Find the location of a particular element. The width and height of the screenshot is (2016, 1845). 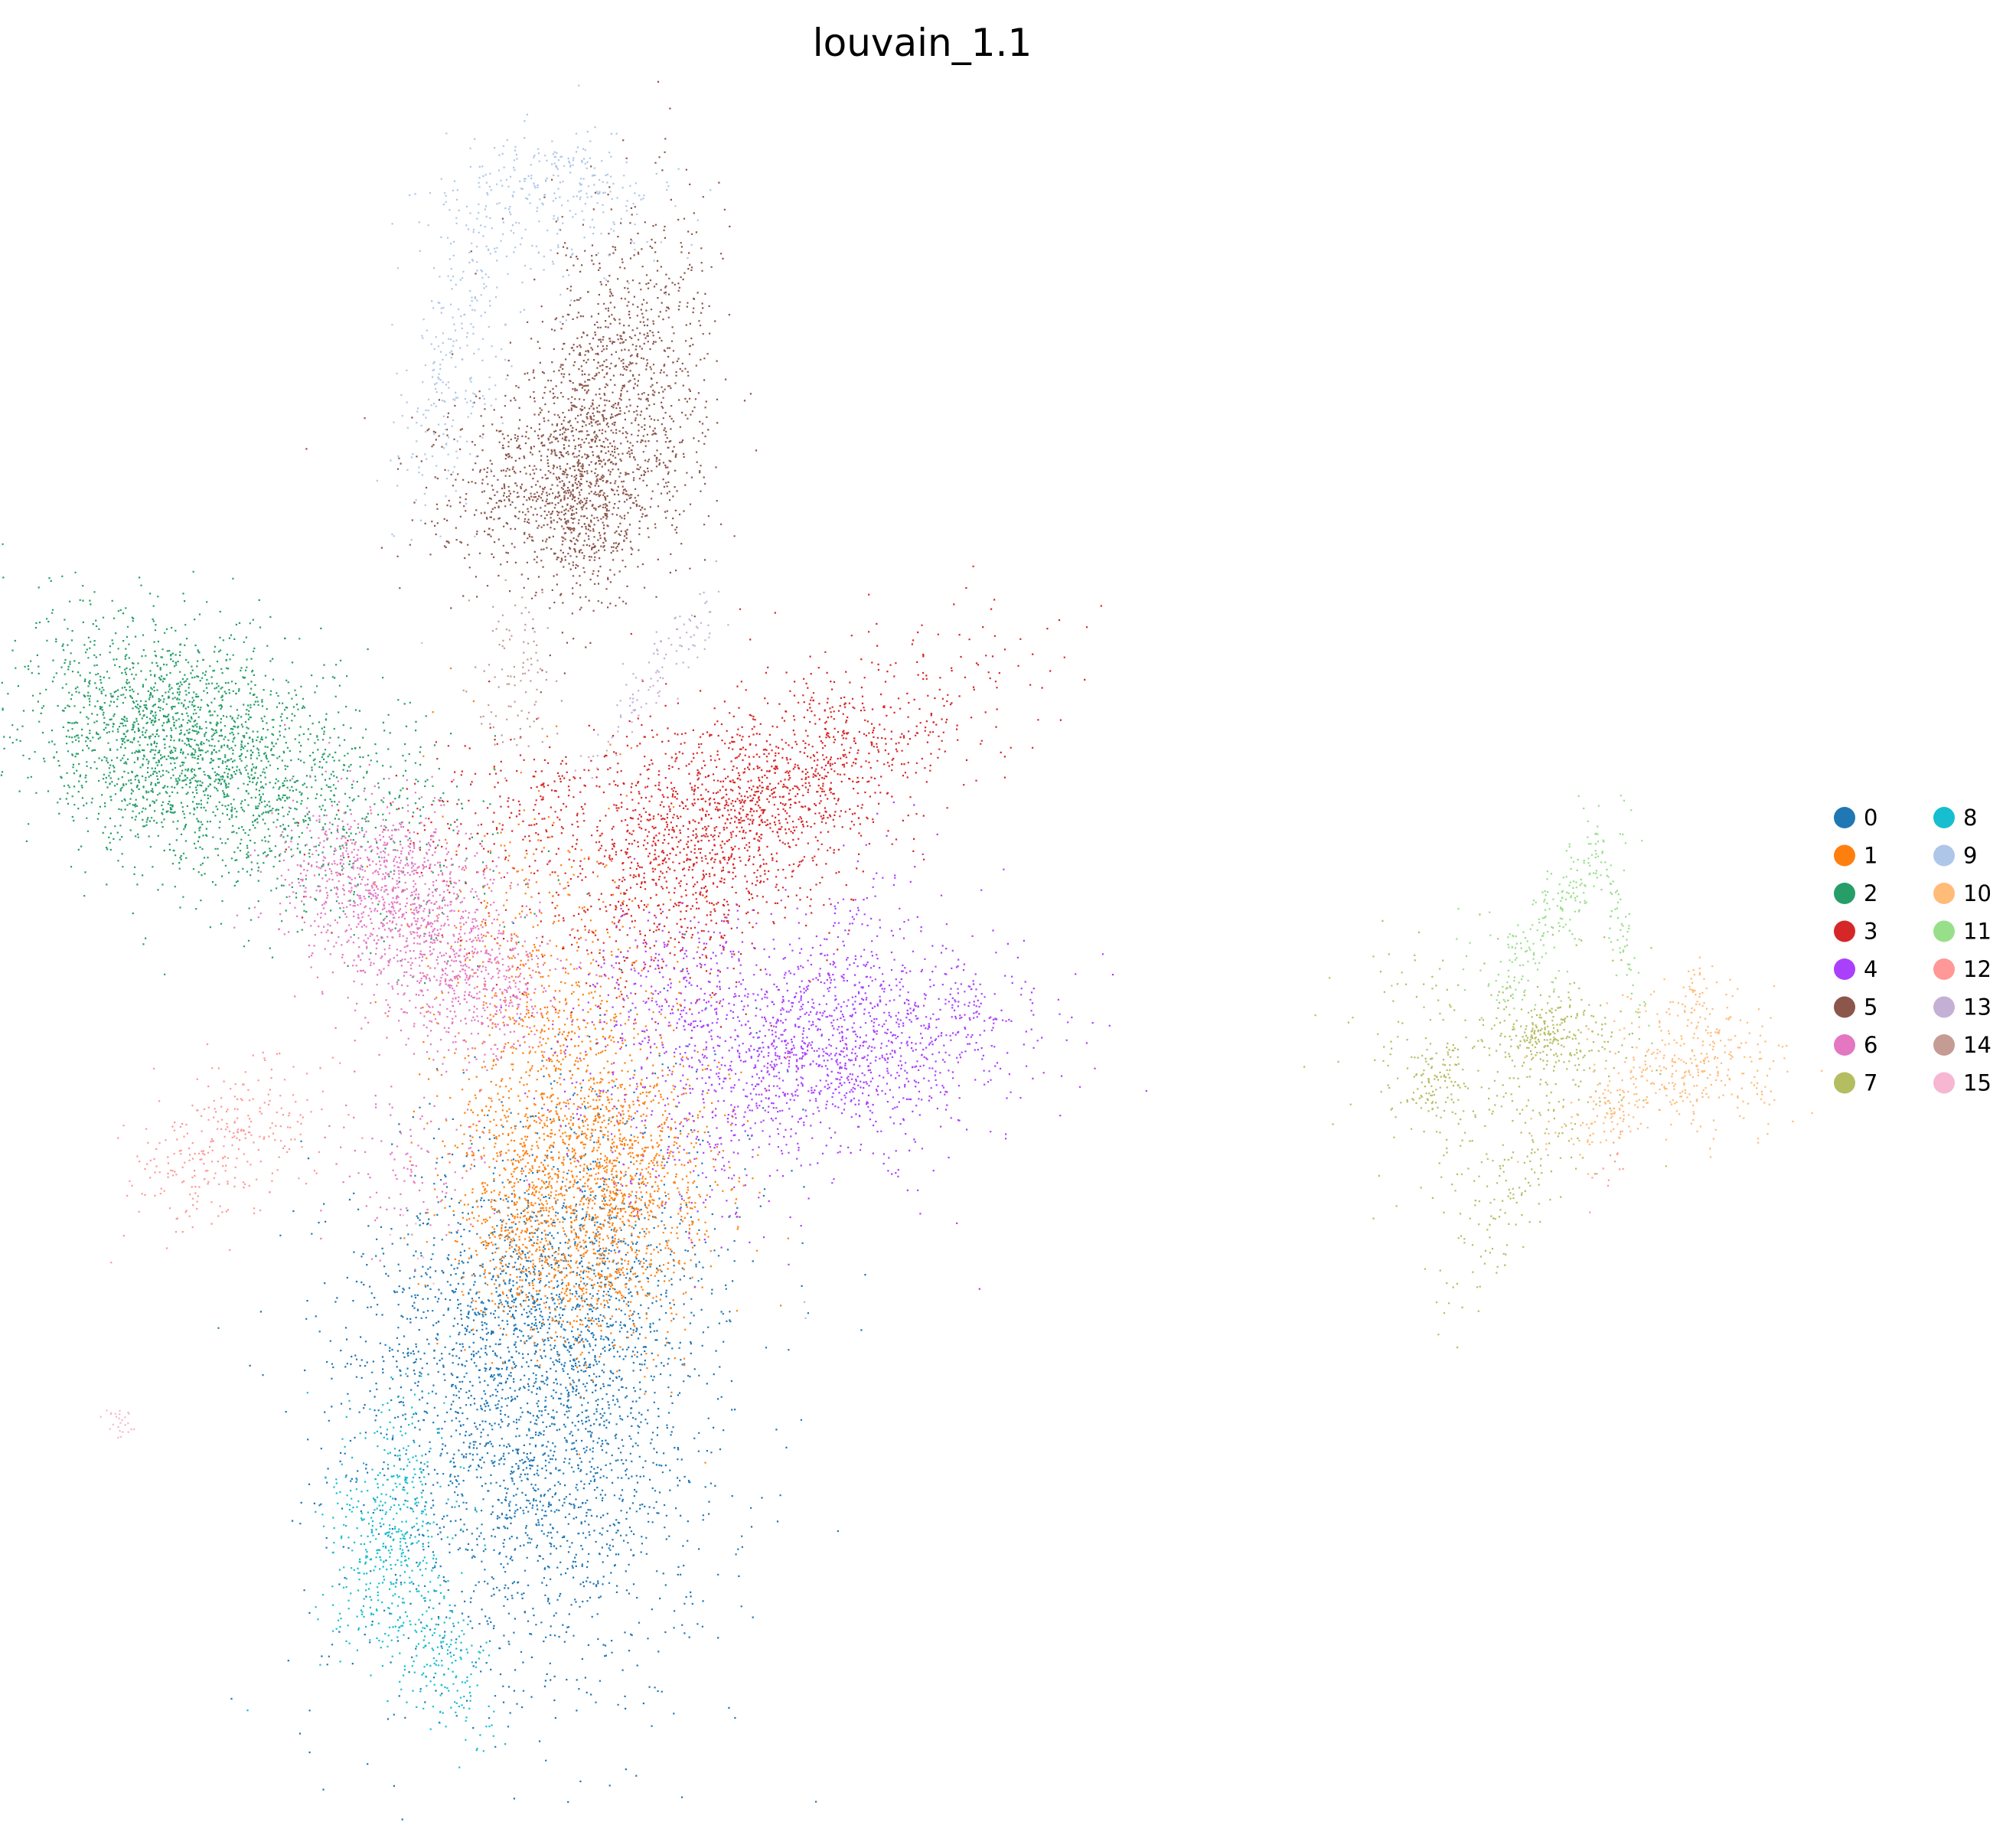

legend-item-5: 5 is located at coordinates (1856, 1007).